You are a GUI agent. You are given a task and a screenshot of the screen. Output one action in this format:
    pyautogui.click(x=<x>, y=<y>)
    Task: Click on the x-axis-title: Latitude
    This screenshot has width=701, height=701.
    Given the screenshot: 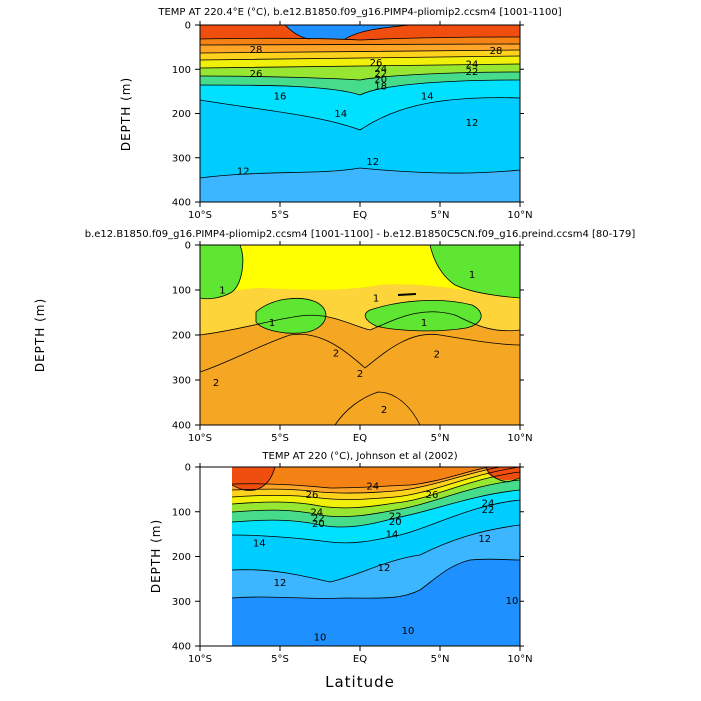 What is the action you would take?
    pyautogui.click(x=360, y=682)
    